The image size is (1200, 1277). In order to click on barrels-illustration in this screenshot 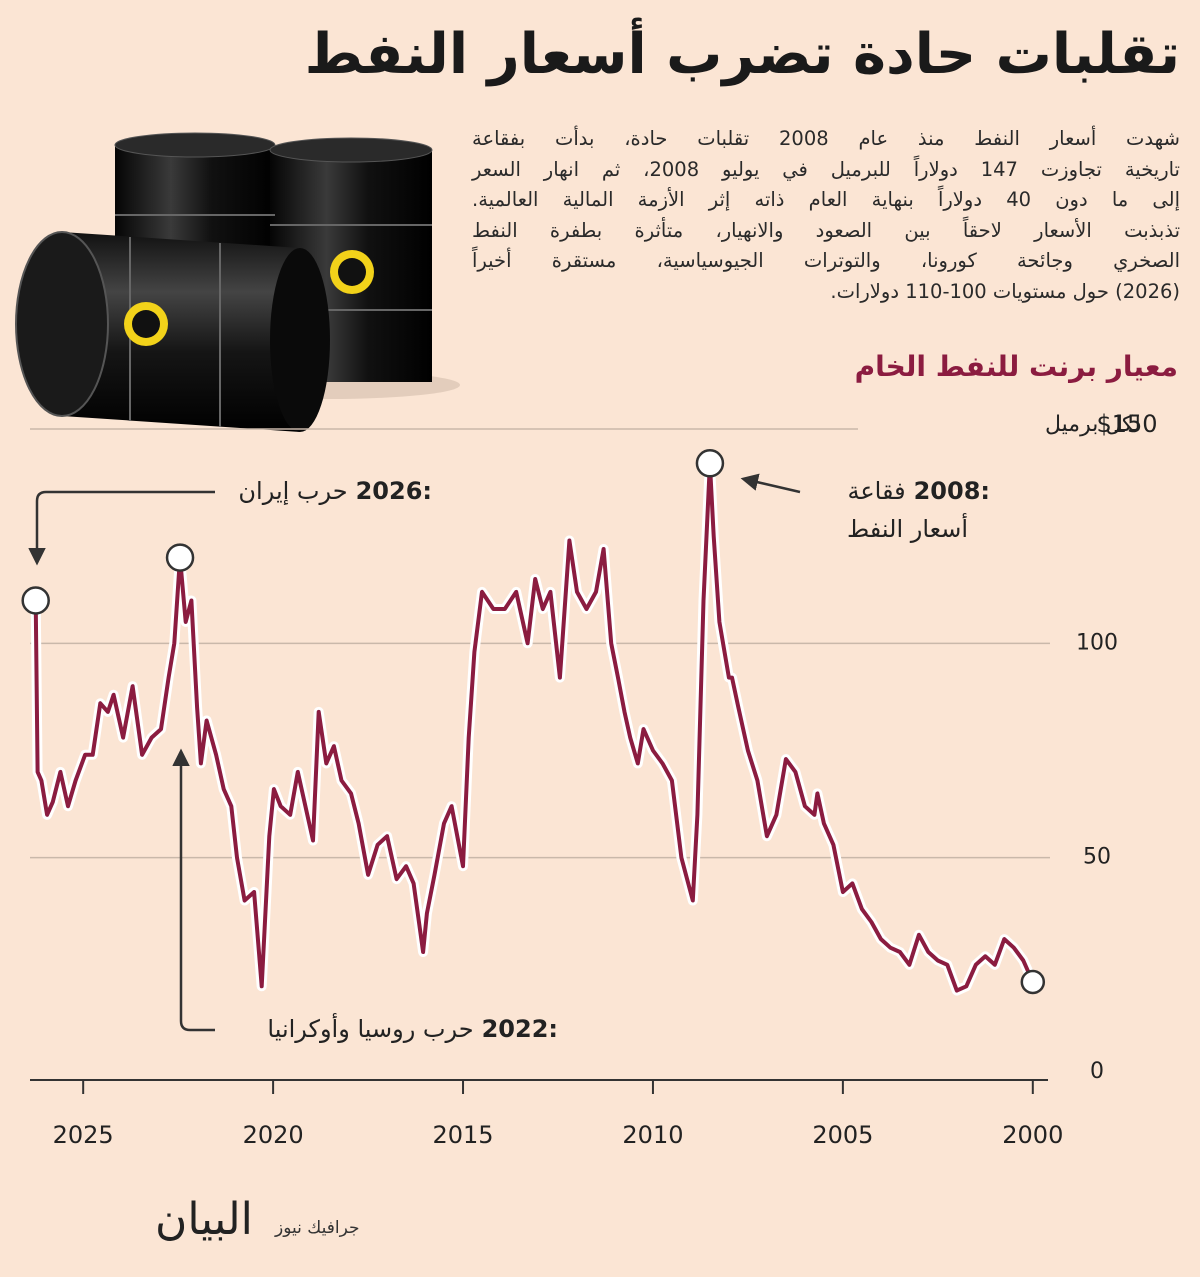, I will do `click(237, 282)`.